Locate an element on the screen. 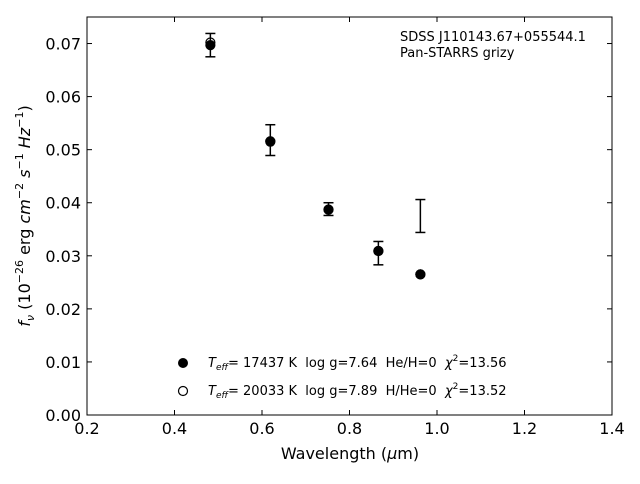 The height and width of the screenshot is (484, 640). legend-marker-open is located at coordinates (183, 391).